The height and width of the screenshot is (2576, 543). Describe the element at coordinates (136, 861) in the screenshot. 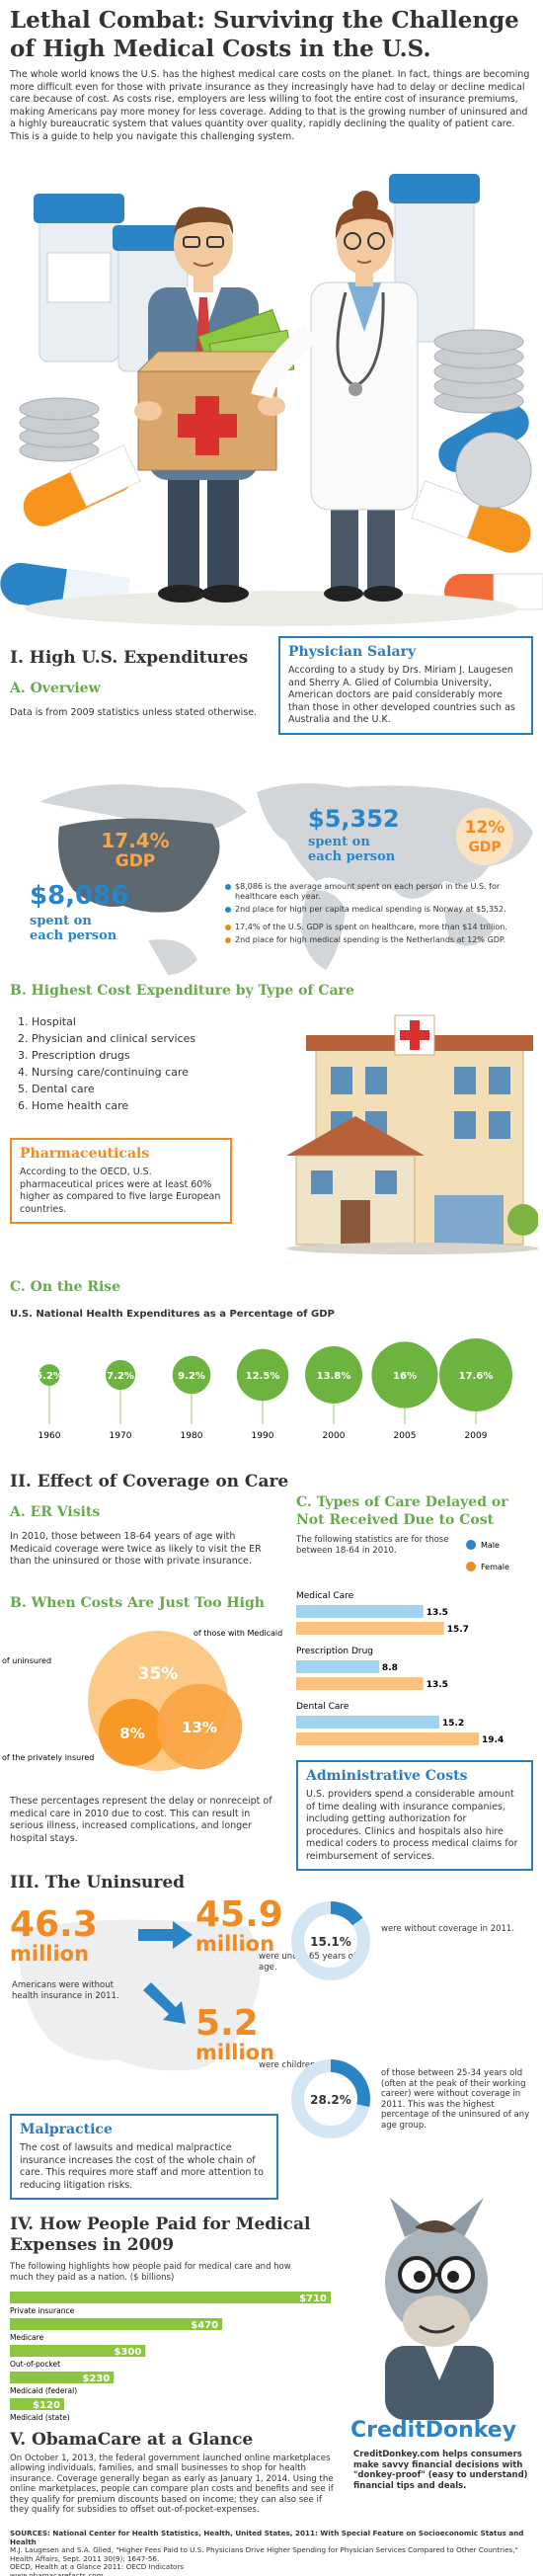

I see `us-gdp-caption: GDP` at that location.